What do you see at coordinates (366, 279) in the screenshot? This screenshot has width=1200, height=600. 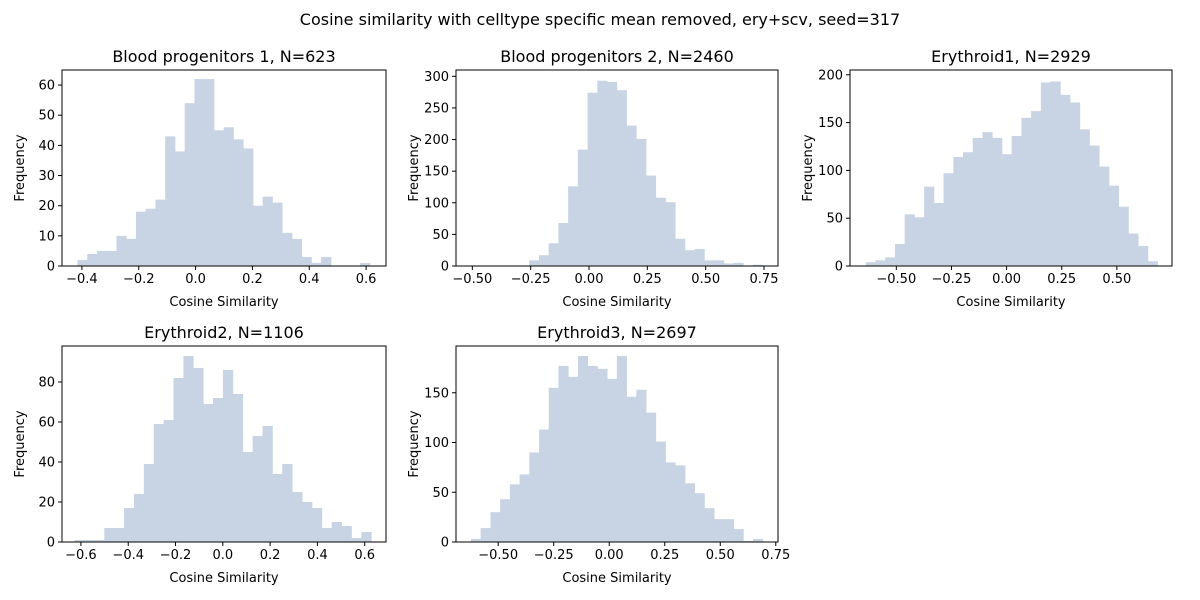 I see `x-tick-label: 0.6` at bounding box center [366, 279].